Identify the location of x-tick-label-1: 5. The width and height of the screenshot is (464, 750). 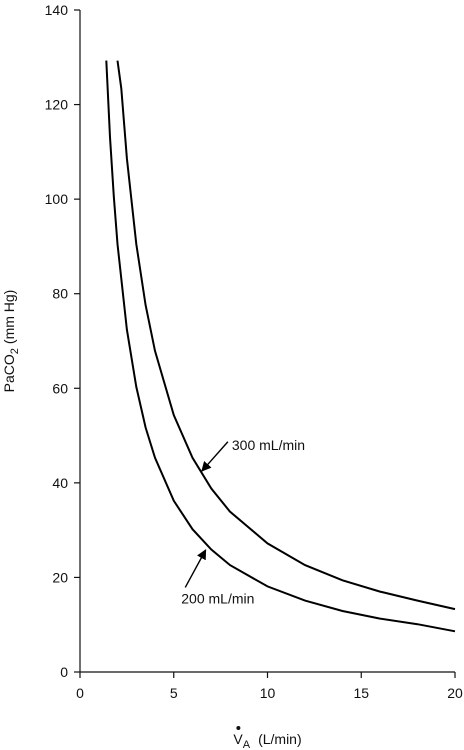
(174, 693).